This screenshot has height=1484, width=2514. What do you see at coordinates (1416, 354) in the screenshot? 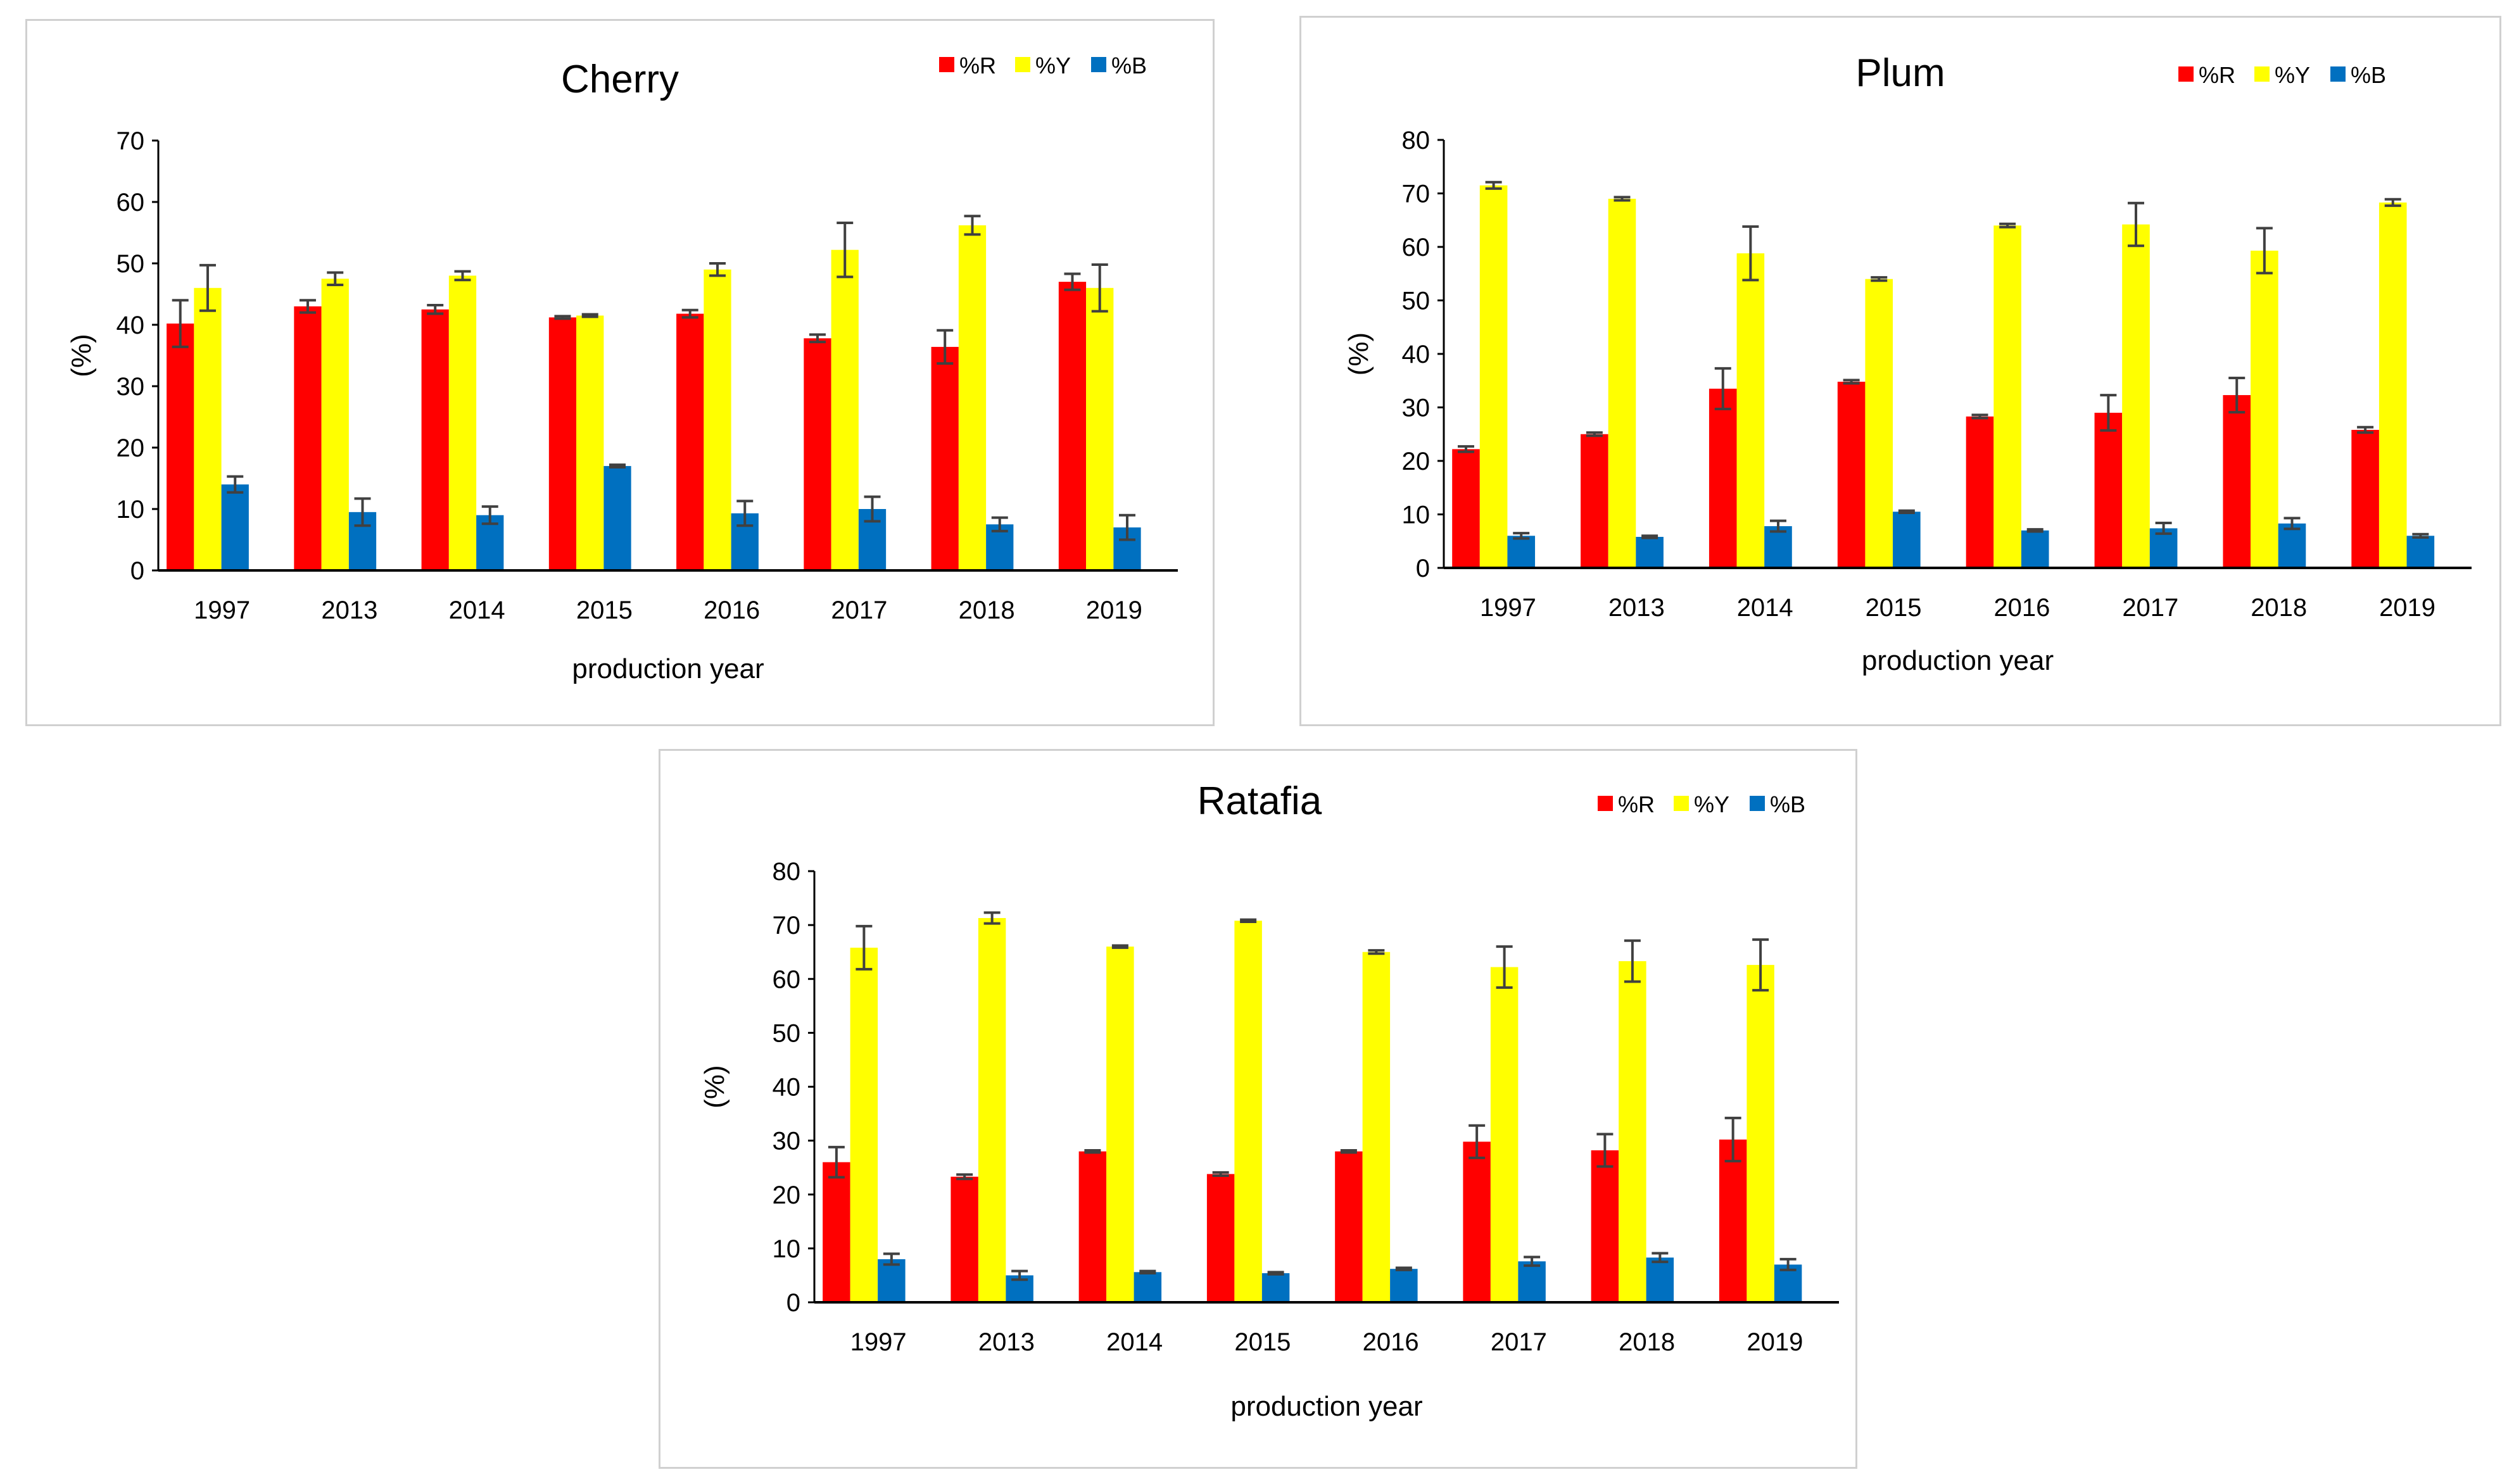
I see `y-tick-label: 40` at bounding box center [1416, 354].